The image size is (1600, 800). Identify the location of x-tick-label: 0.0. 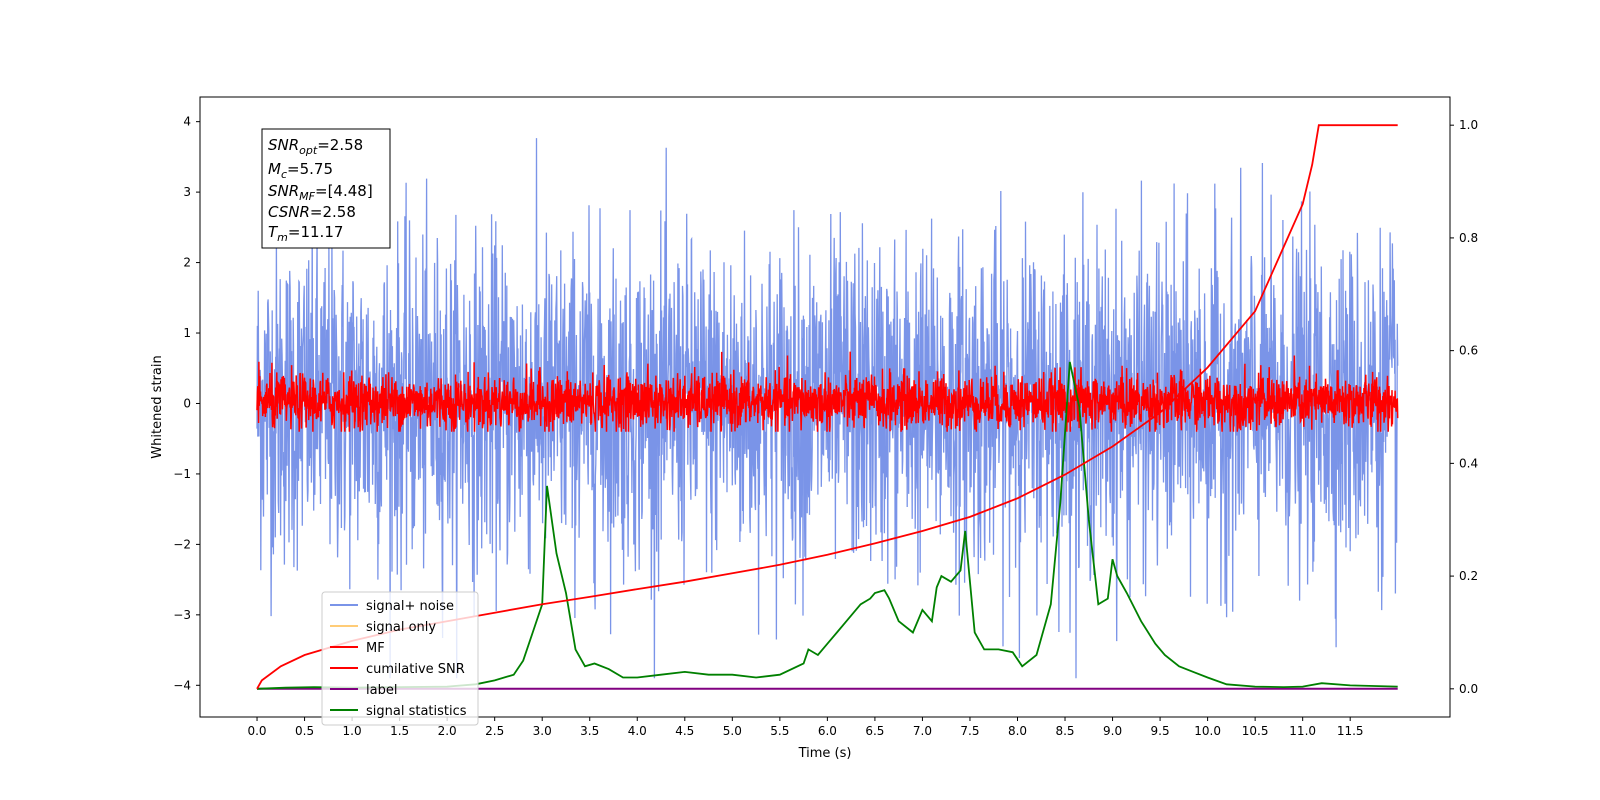
(256, 731).